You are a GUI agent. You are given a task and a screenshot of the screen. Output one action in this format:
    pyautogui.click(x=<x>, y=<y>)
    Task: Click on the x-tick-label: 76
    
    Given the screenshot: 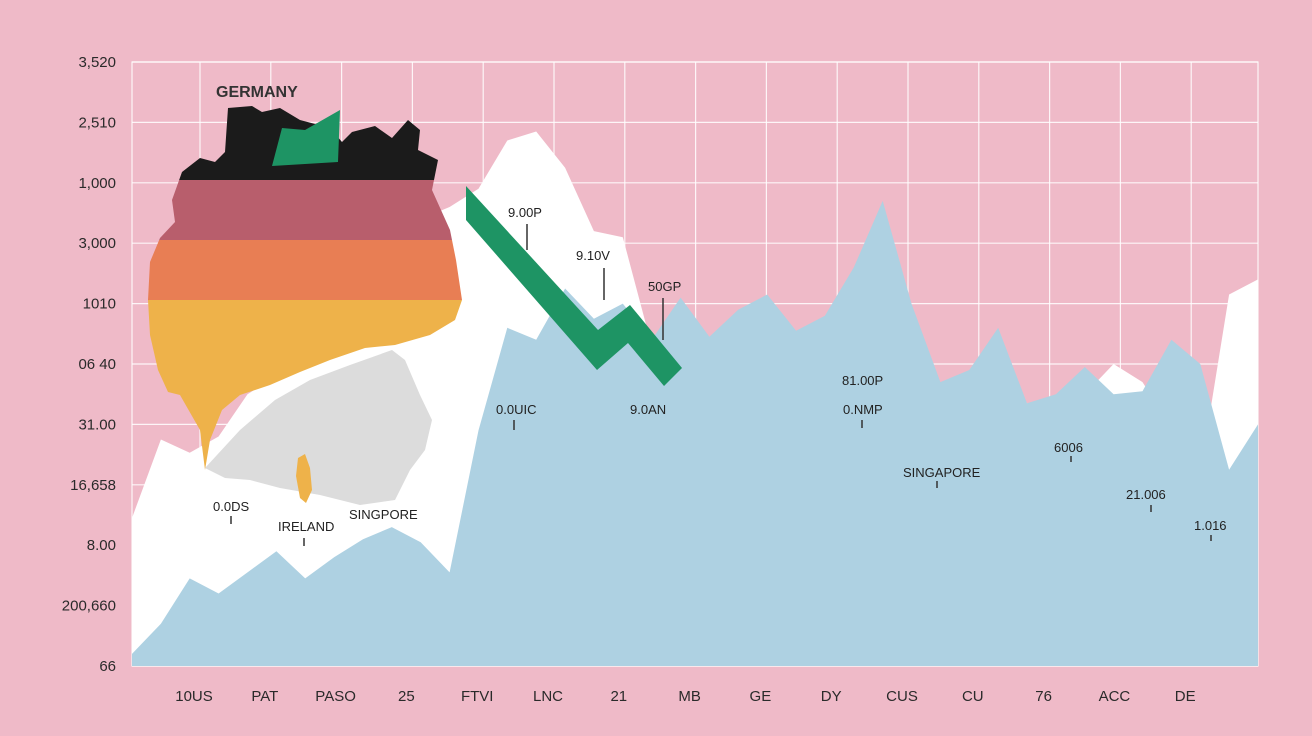 What is the action you would take?
    pyautogui.click(x=1043, y=696)
    